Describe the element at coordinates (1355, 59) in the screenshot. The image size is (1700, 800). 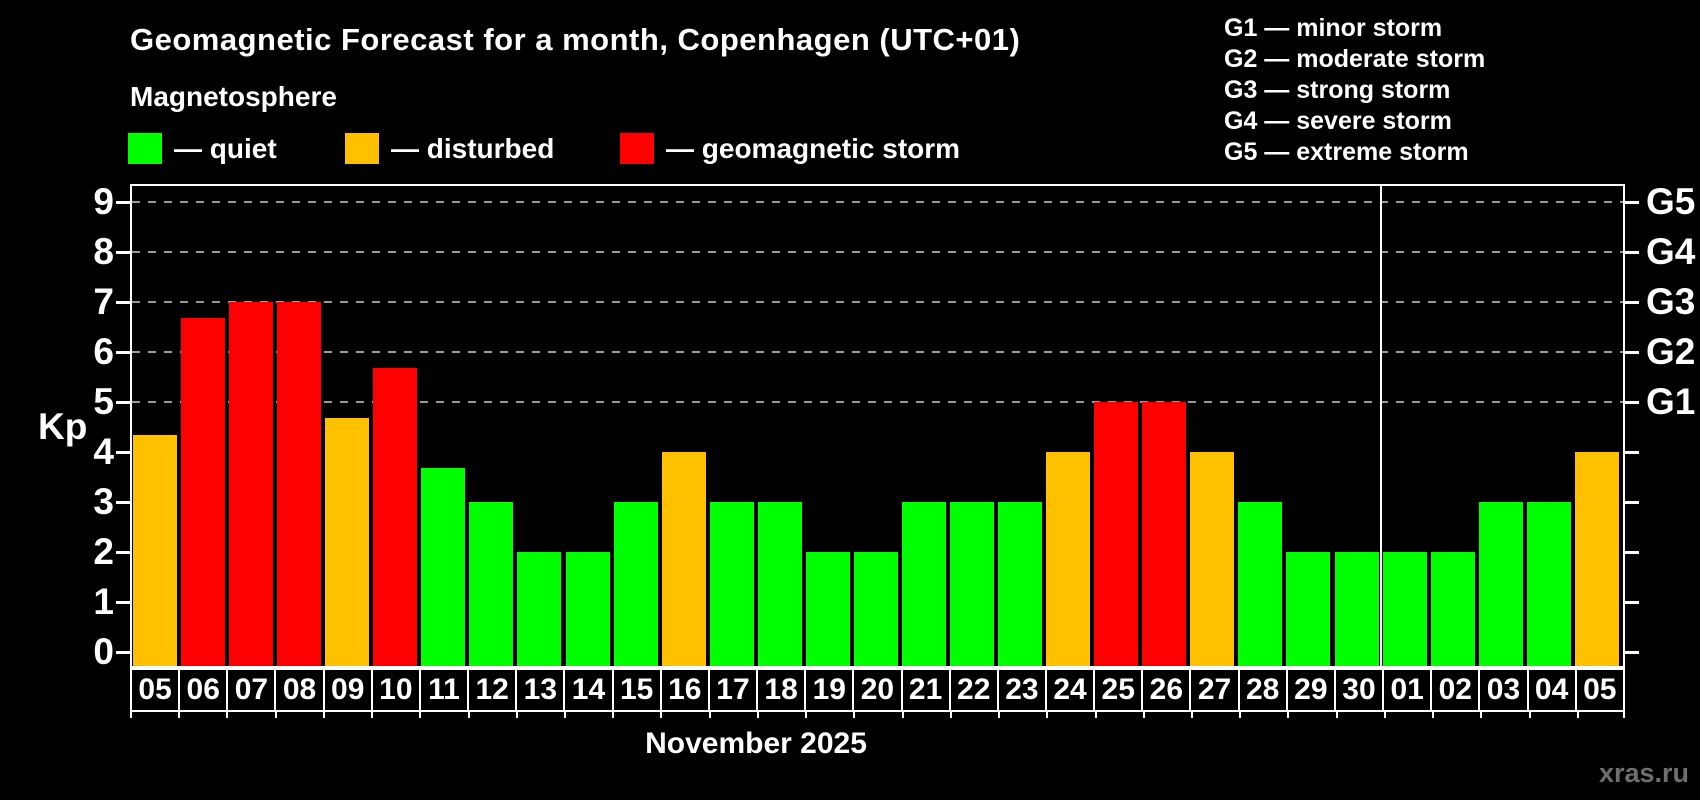
I see `g-legend-line-g2: G2 — moderate storm` at that location.